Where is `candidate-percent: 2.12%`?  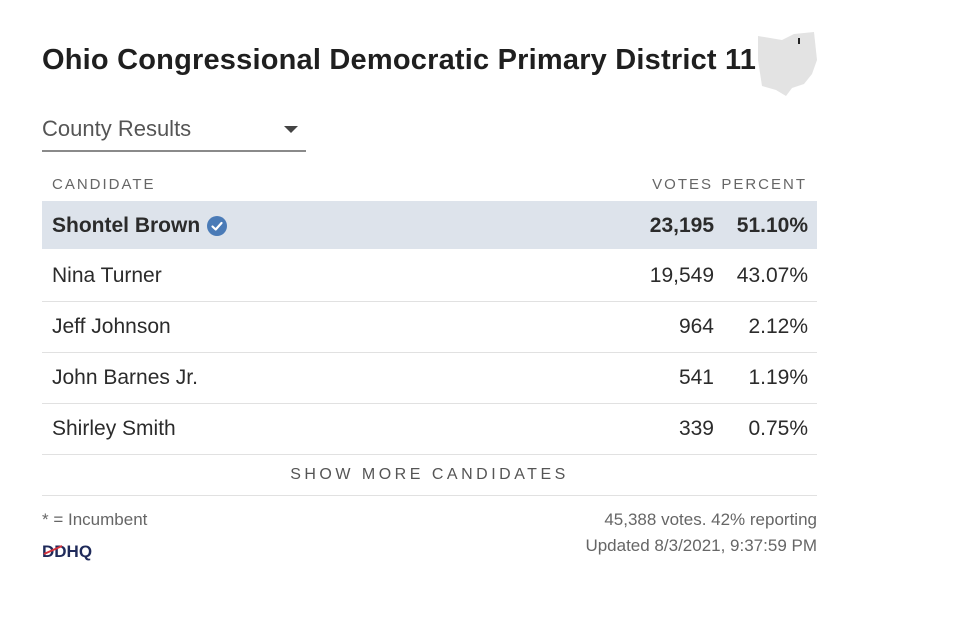 candidate-percent: 2.12% is located at coordinates (778, 326).